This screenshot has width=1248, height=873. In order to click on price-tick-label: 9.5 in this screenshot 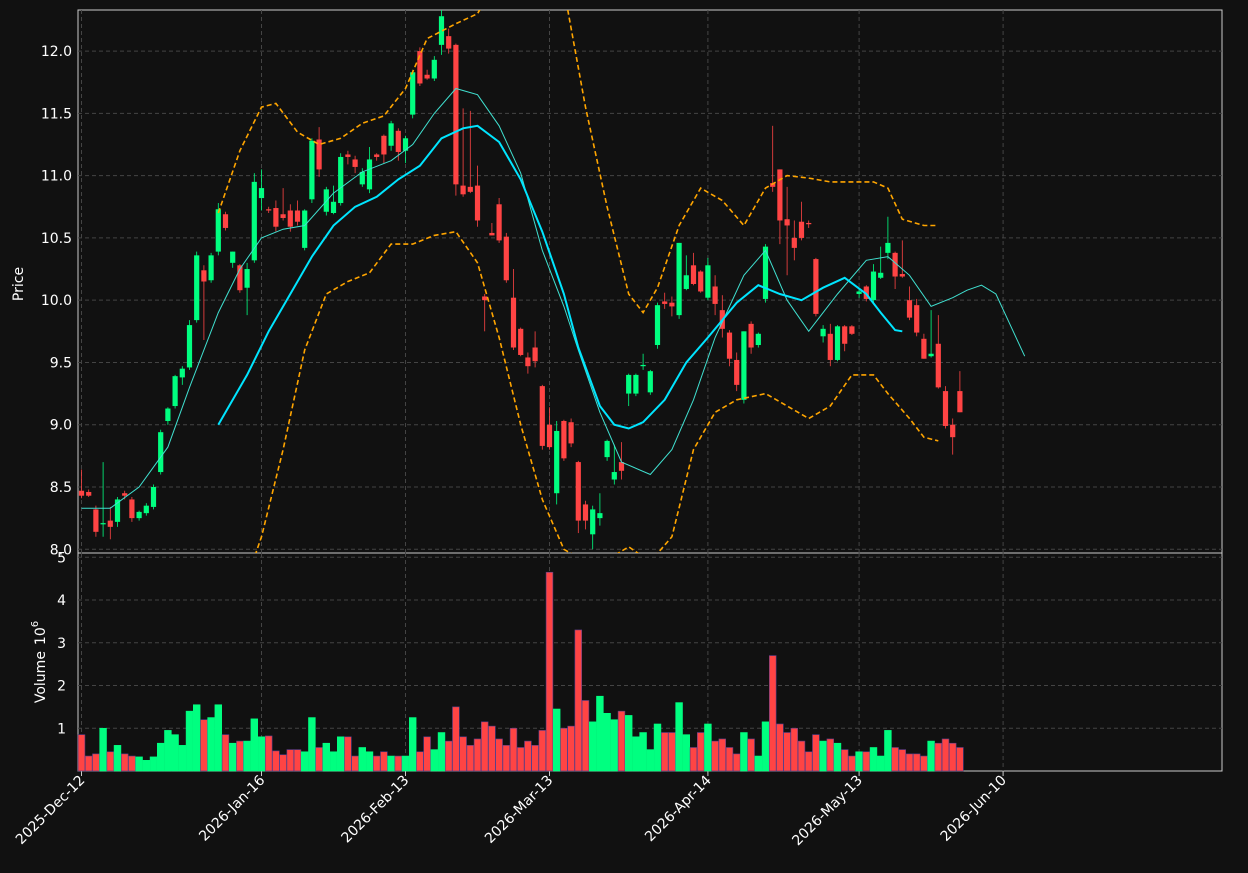, I will do `click(61, 363)`.